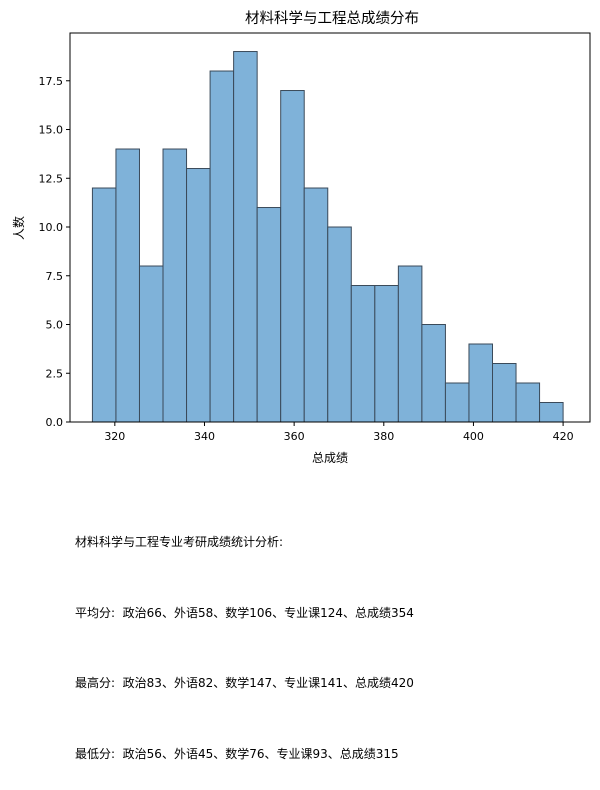 This screenshot has height=790, width=600. What do you see at coordinates (339, 432) in the screenshot?
I see `x-axis-ticks: 320 340 360 380 400 420` at bounding box center [339, 432].